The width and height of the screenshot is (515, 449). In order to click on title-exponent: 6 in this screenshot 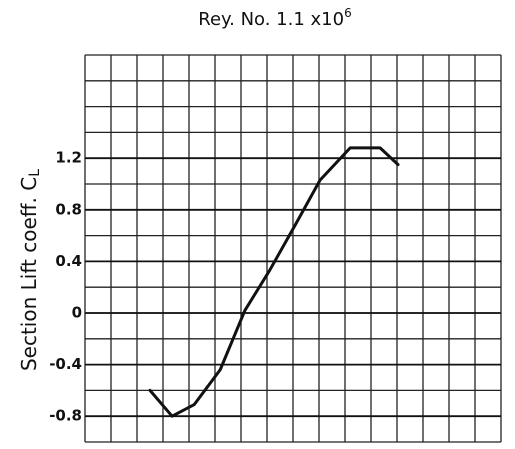, I will do `click(348, 13)`.